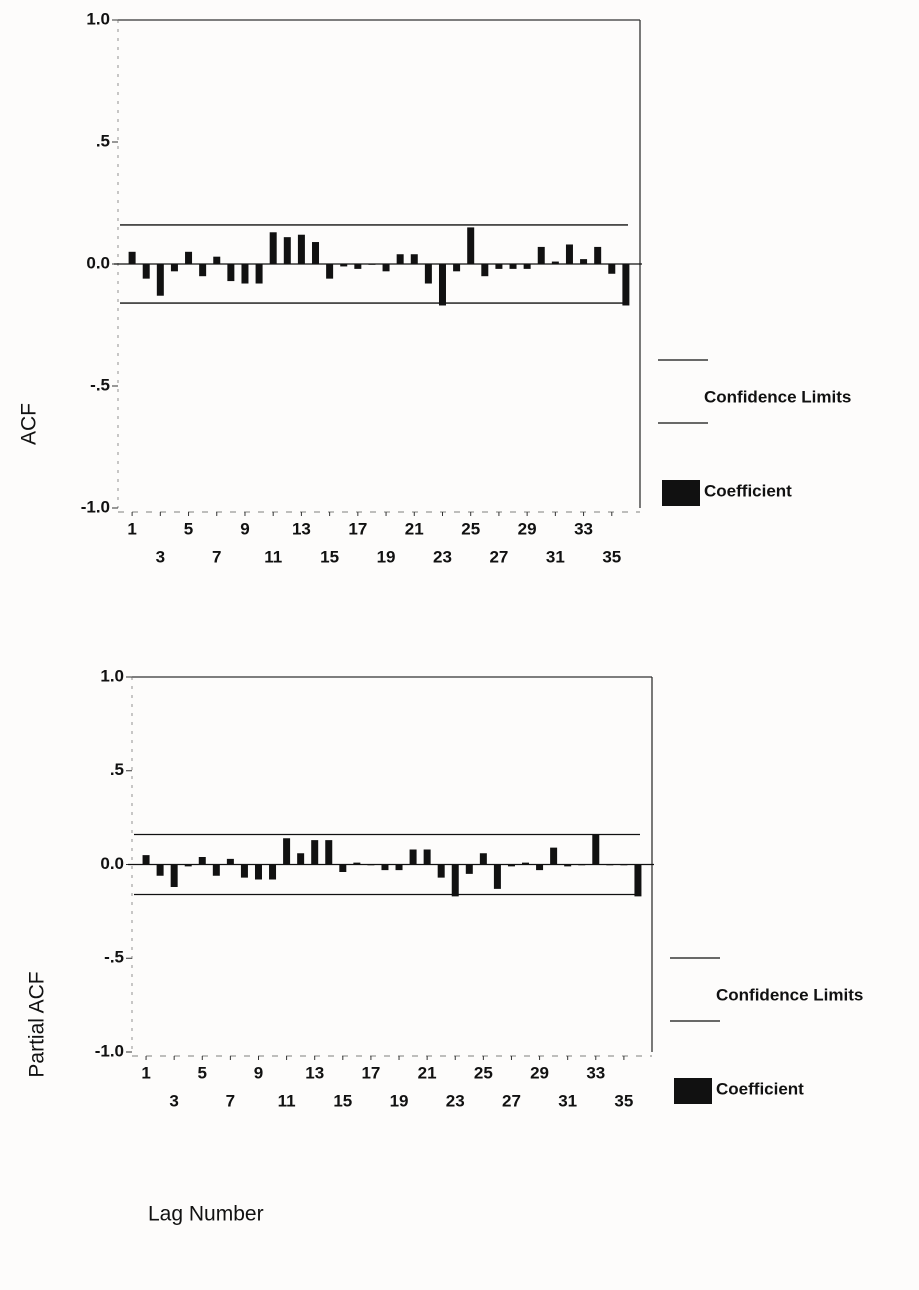  I want to click on x-tick-label: 5, so click(188, 528).